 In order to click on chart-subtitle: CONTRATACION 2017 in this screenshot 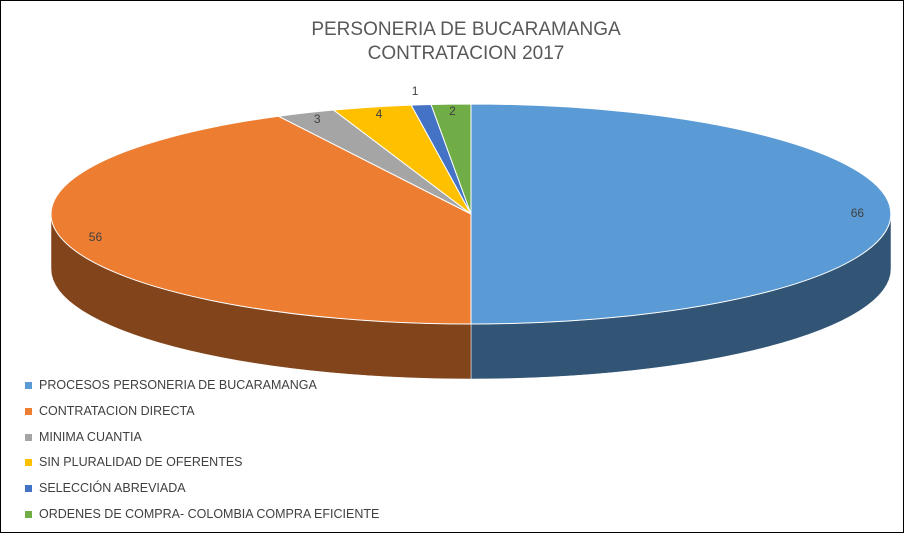, I will do `click(466, 53)`.